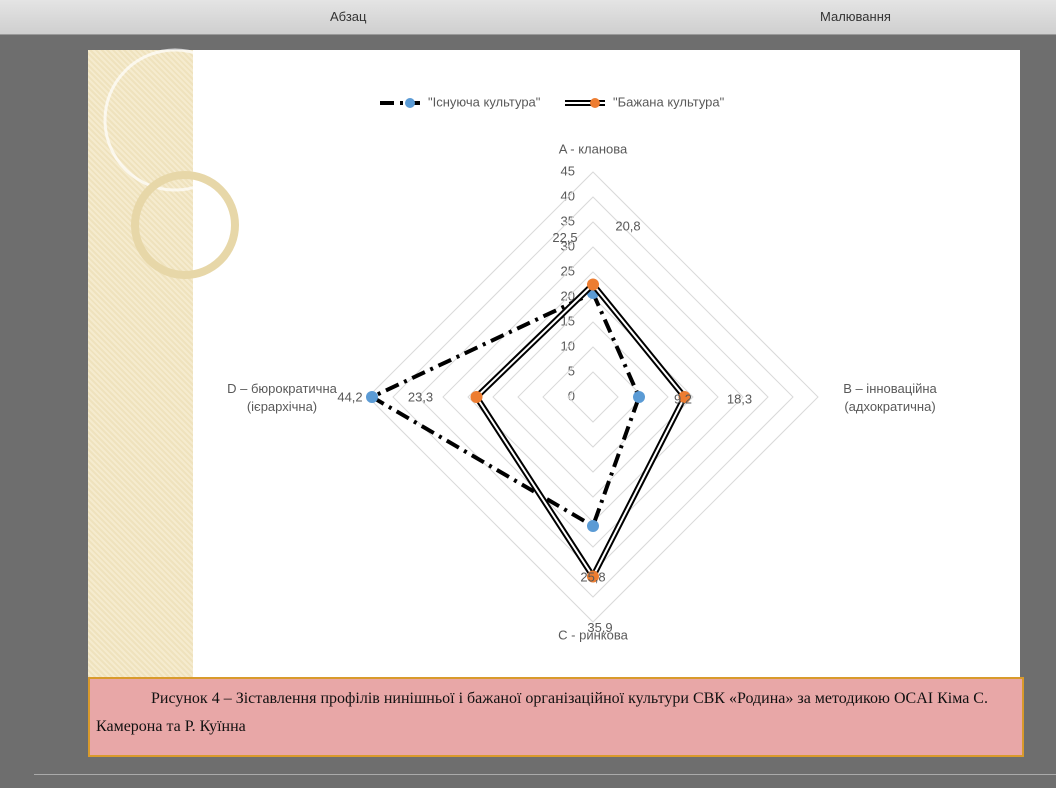 Image resolution: width=1056 pixels, height=788 pixels. I want to click on tick-label: 25, so click(568, 270).